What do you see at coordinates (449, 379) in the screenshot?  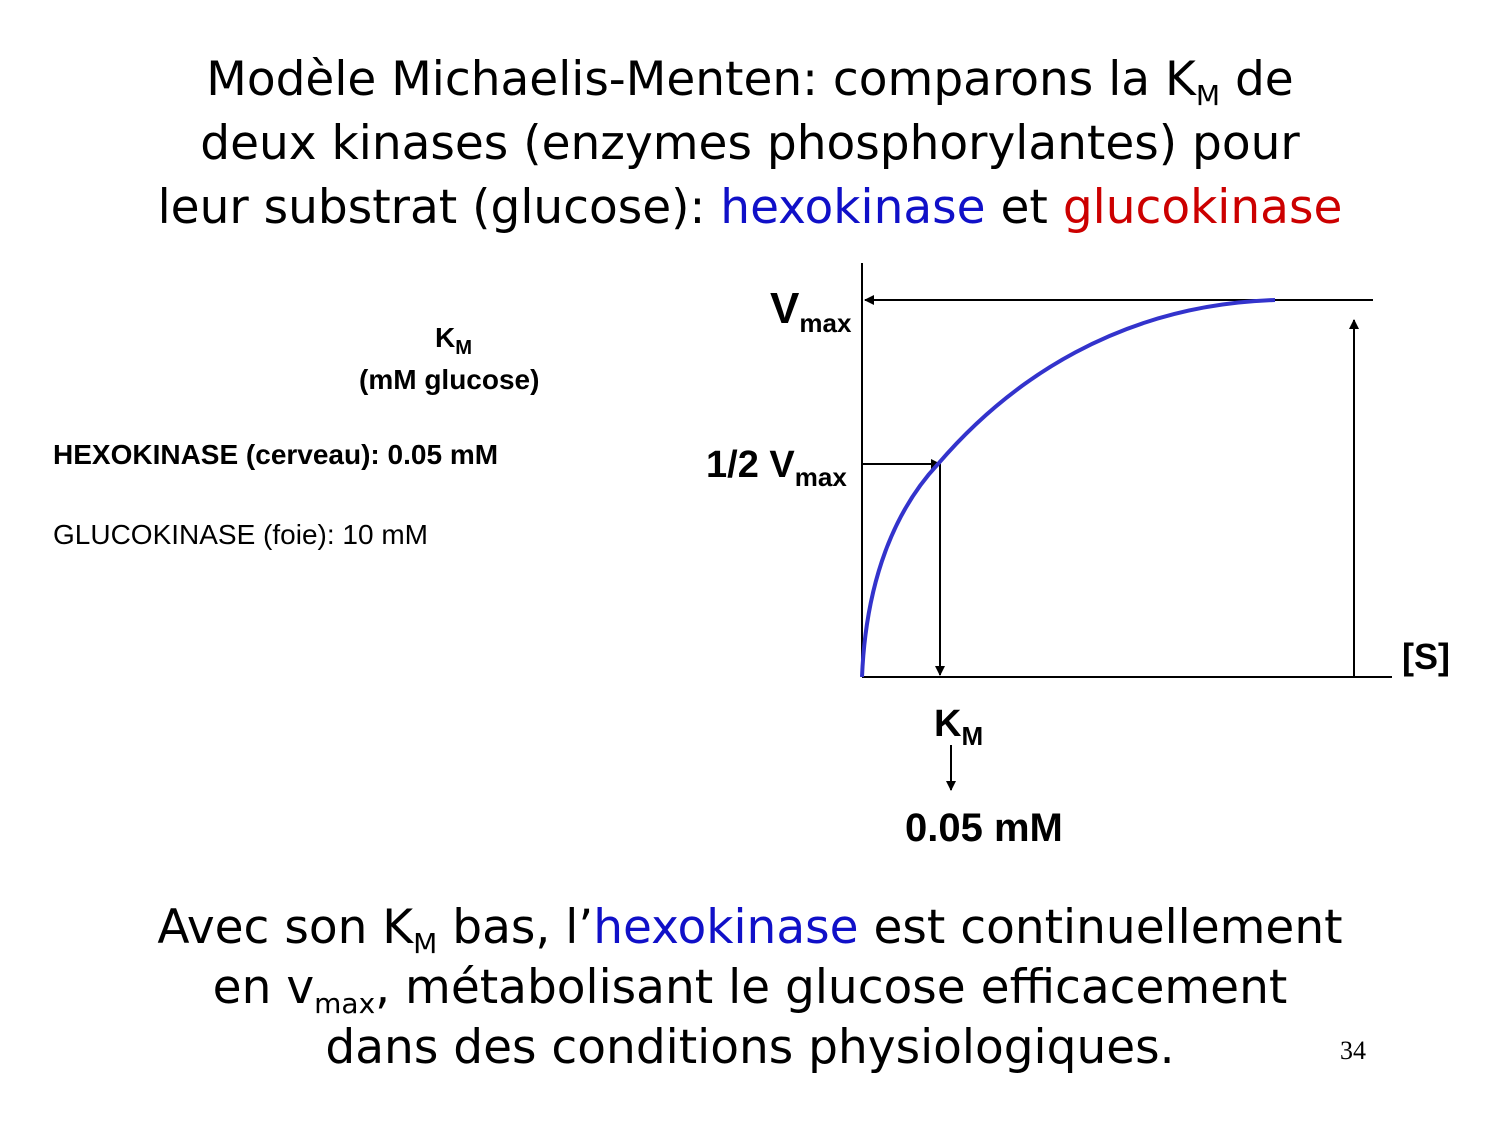 I see `km-unit-header: (mM glucose)` at bounding box center [449, 379].